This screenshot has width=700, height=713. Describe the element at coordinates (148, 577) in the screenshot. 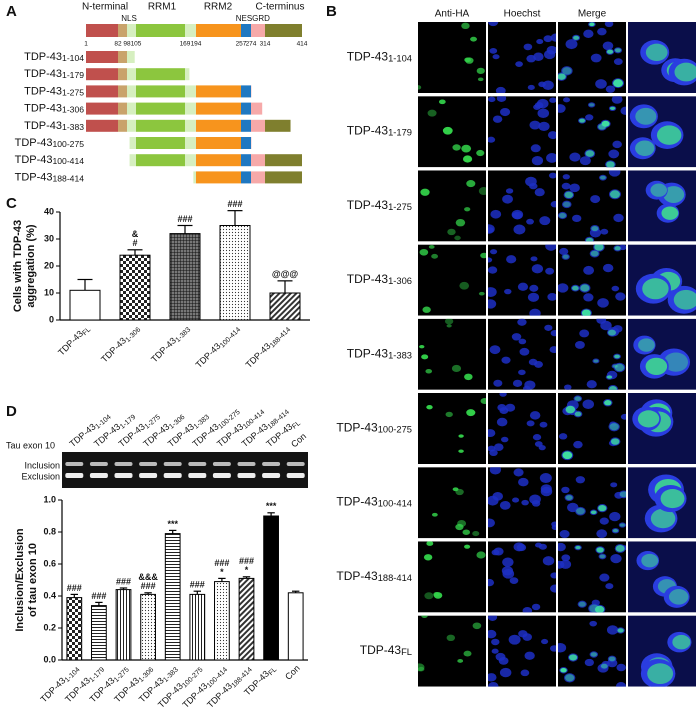

I see `significance-label: &&&` at that location.